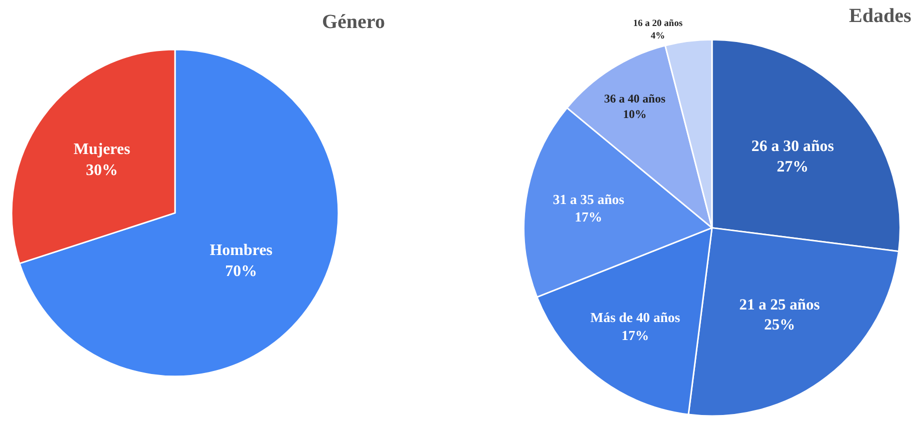 Image resolution: width=914 pixels, height=421 pixels. Describe the element at coordinates (634, 114) in the screenshot. I see `data-label: 10%` at that location.